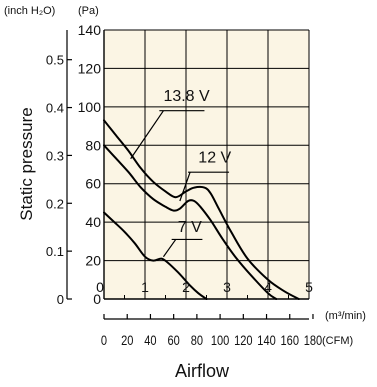  I want to click on cfm-tick-label: 120, so click(243, 340).